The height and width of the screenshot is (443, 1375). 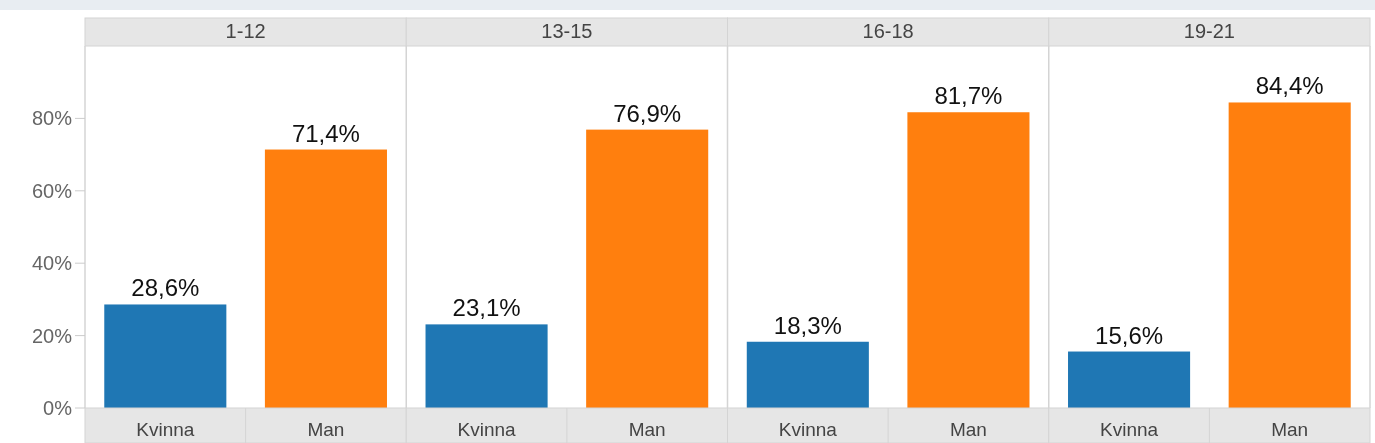 I want to click on data-label: 18,3%, so click(x=807, y=325).